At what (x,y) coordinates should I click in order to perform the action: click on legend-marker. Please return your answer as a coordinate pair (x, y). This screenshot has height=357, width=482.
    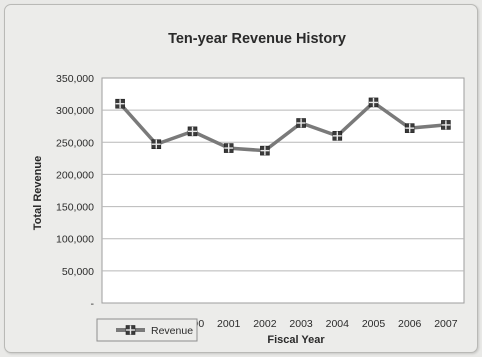
    Looking at the image, I should click on (130, 330).